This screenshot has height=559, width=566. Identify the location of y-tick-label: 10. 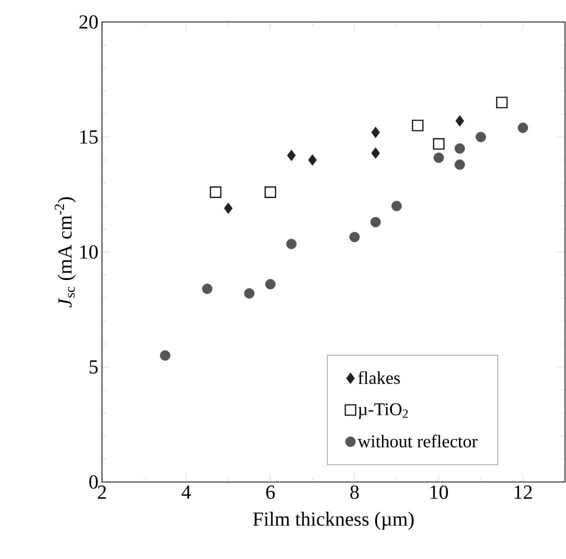
(89, 252).